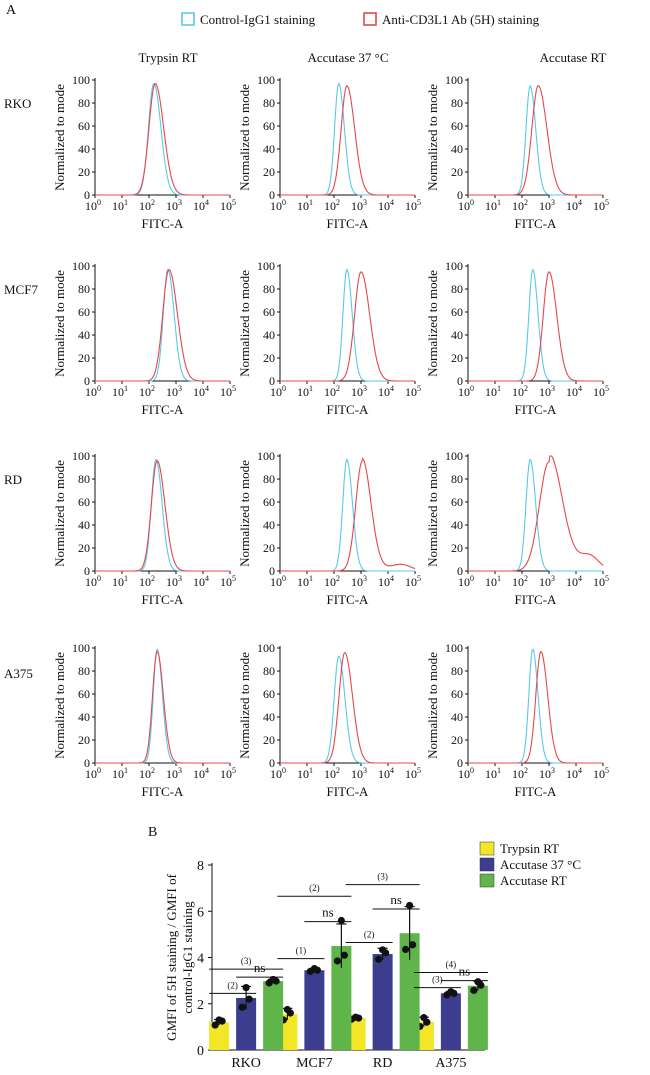 The image size is (650, 1075). Describe the element at coordinates (347, 57) in the screenshot. I see `condition-title-1: Accutase 37 °C` at that location.